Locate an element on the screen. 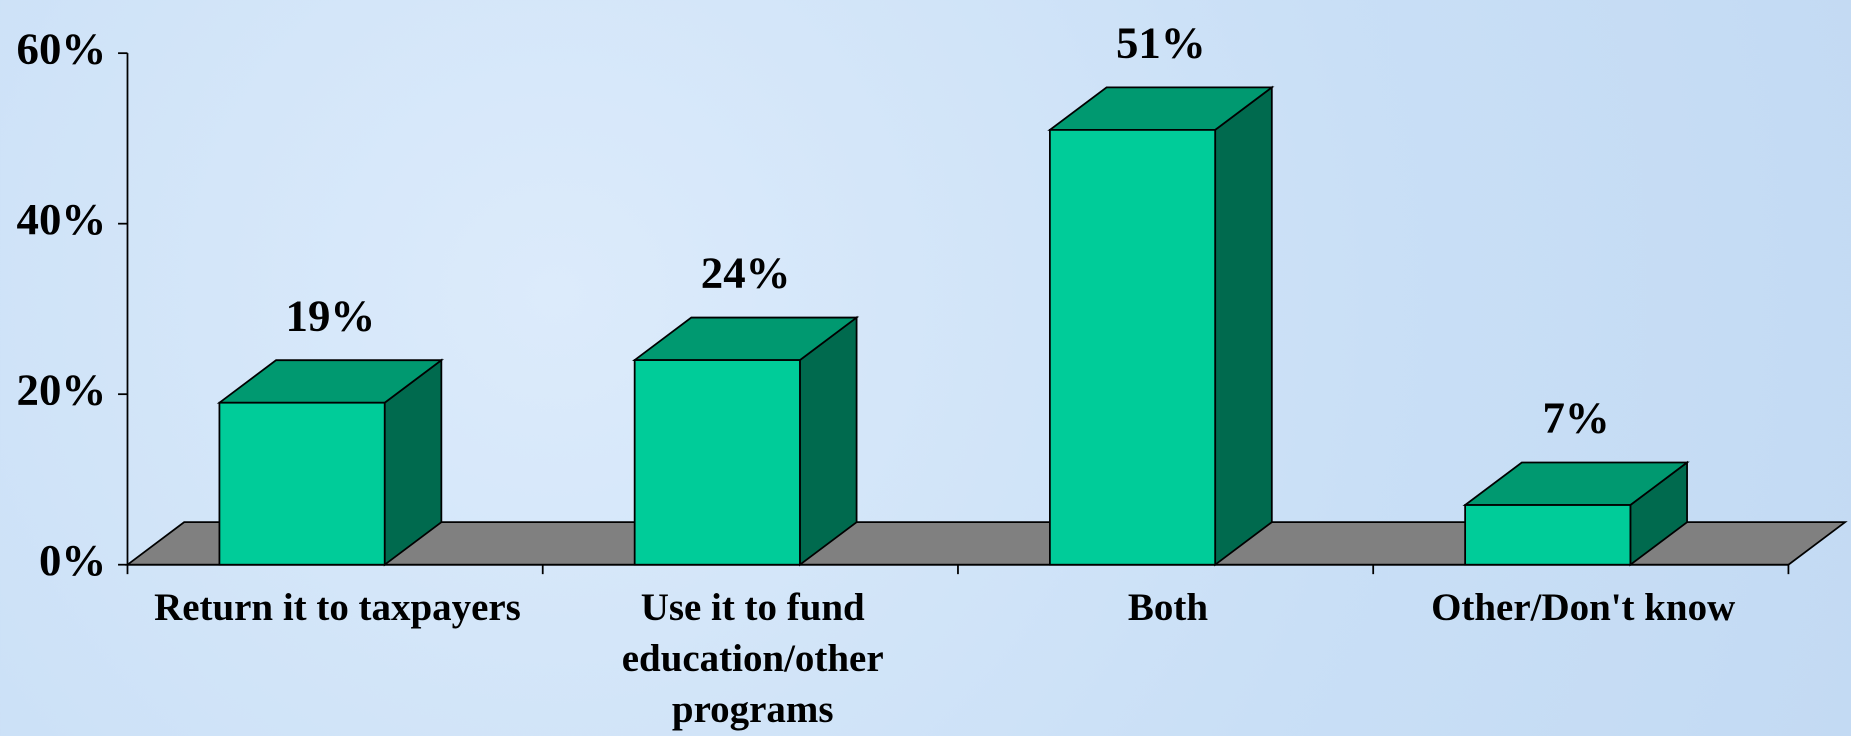  data-label: 24% is located at coordinates (746, 273).